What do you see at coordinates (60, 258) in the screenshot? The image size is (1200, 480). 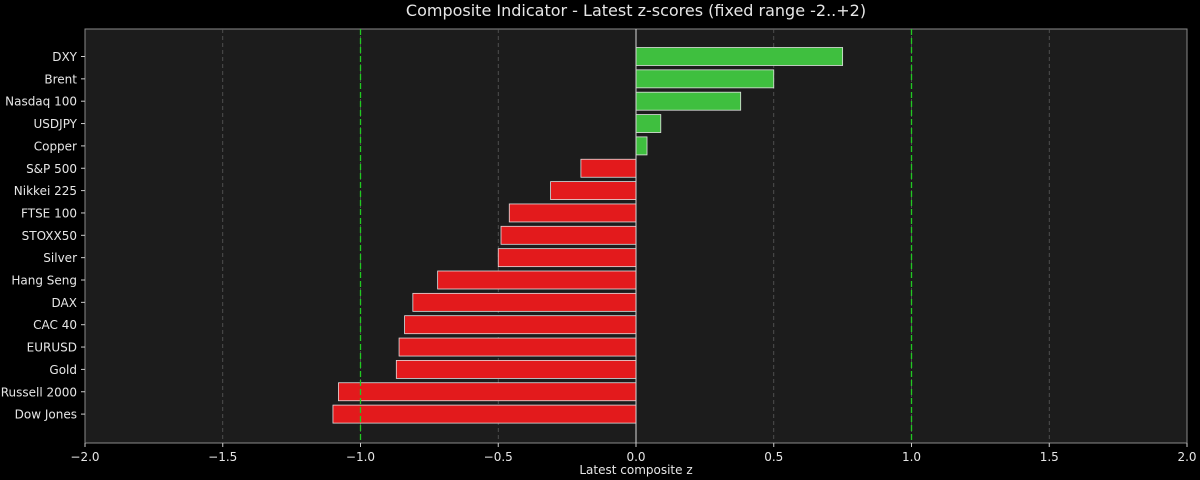 I see `category-label: Silver` at bounding box center [60, 258].